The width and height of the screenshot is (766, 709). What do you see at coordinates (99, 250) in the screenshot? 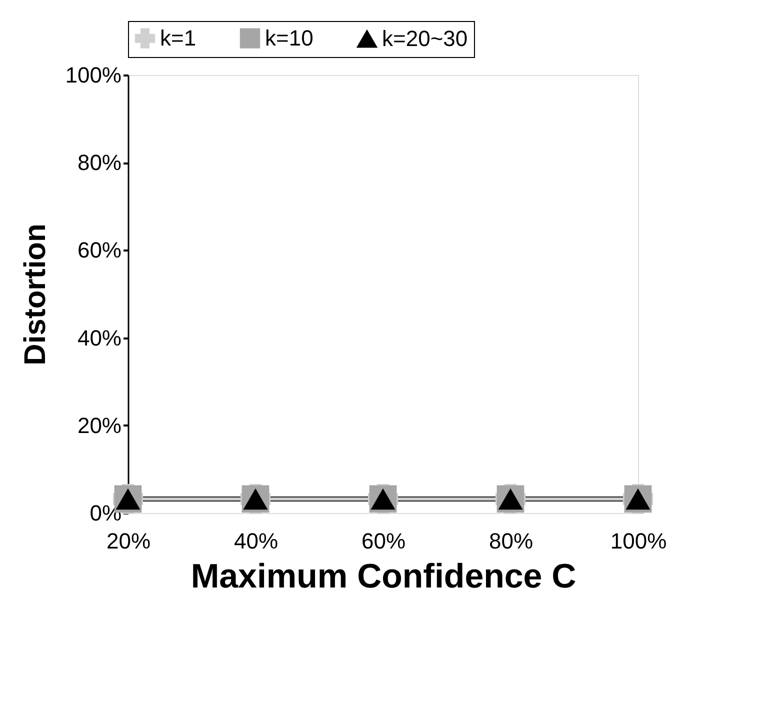
I see `y-tick-label: 60%` at bounding box center [99, 250].